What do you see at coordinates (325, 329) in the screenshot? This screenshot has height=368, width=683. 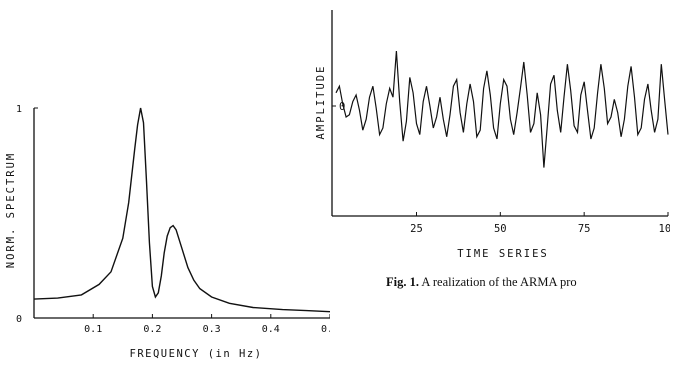 I see `spectrum-x-tick-label: 0.5` at bounding box center [325, 329].